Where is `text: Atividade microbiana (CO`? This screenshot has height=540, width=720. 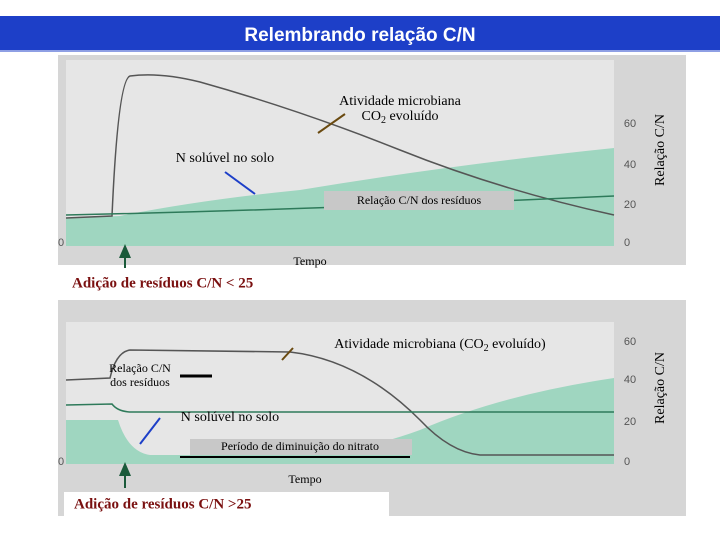
text: Atividade microbiana (CO is located at coordinates (408, 344).